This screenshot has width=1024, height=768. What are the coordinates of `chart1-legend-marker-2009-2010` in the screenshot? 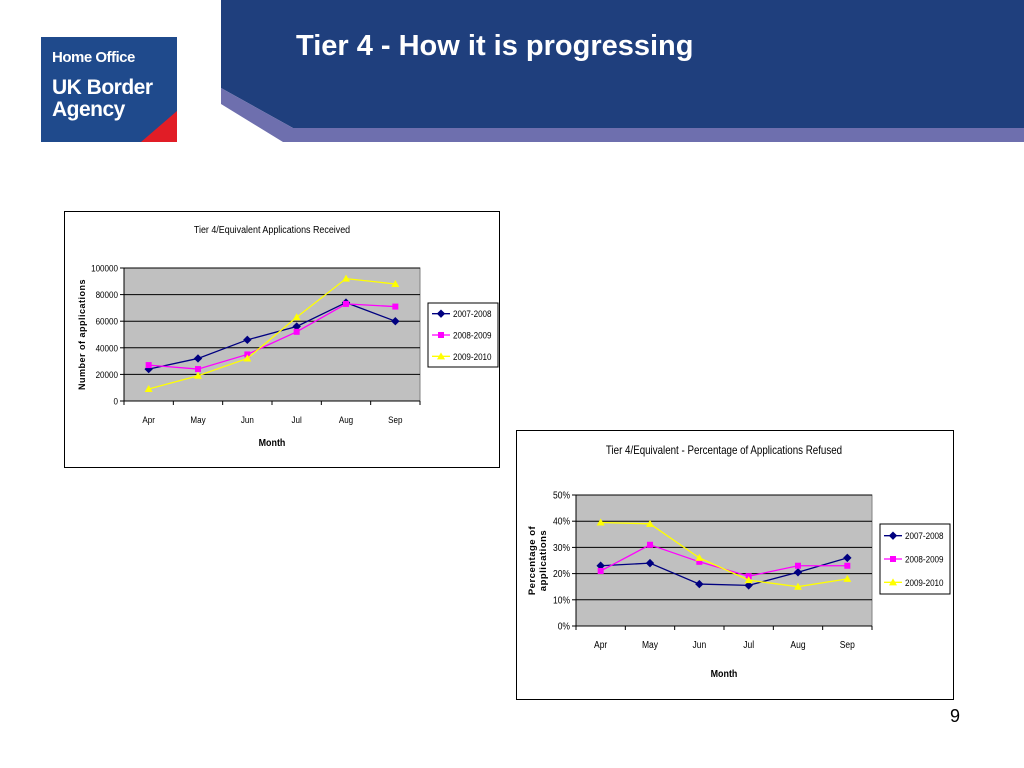 It's located at (441, 356).